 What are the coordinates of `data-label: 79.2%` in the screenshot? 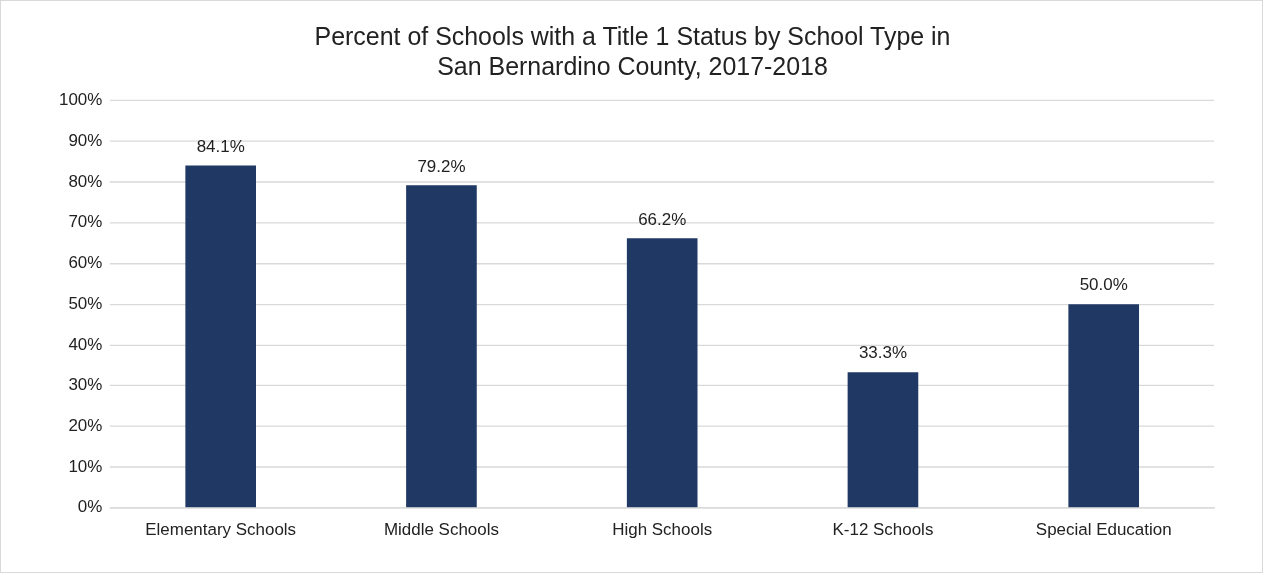 It's located at (441, 166).